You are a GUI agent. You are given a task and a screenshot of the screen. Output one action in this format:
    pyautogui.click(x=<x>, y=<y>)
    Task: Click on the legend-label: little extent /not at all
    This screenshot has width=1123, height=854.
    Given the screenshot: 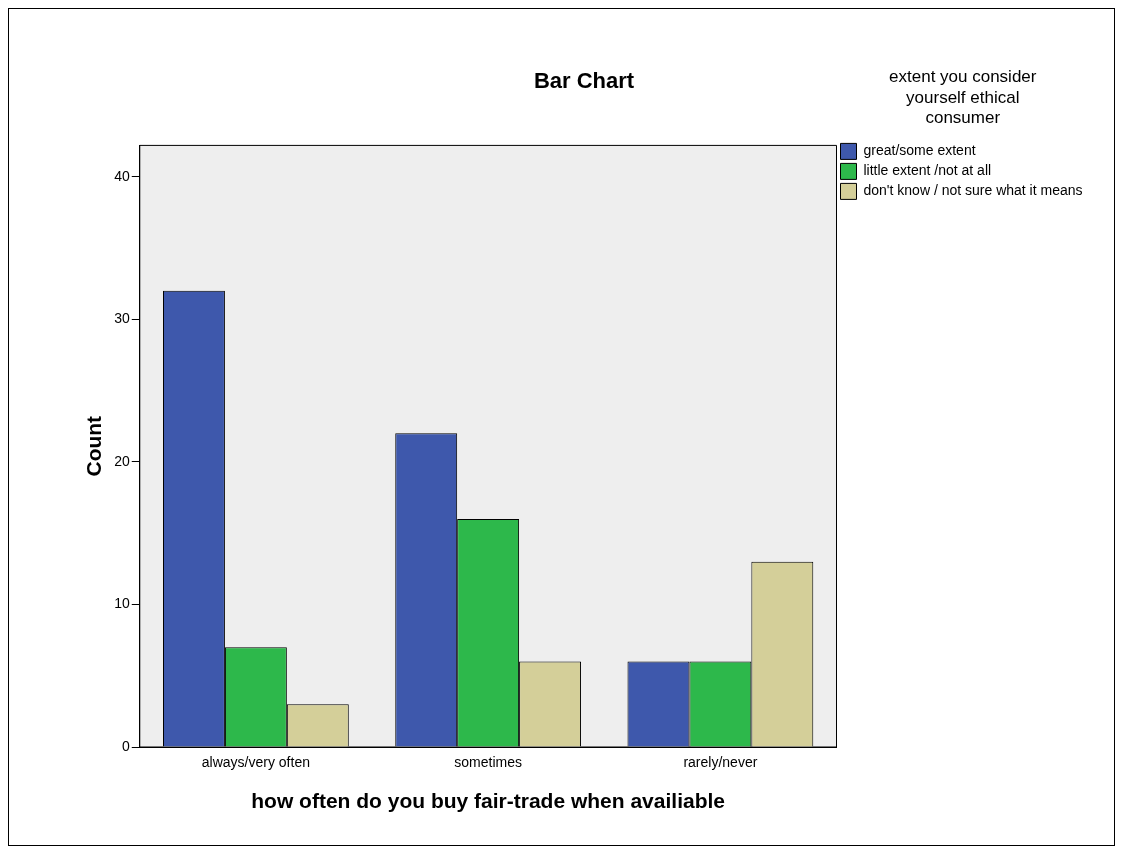 What is the action you would take?
    pyautogui.click(x=927, y=170)
    